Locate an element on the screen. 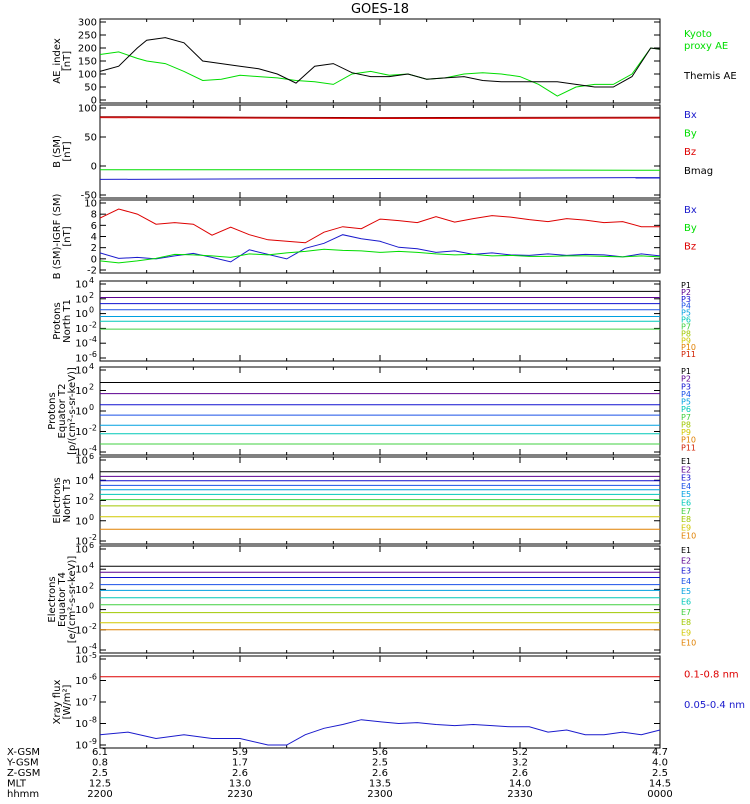 Image resolution: width=750 pixels, height=804 pixels. legend-pnorth-p5: P5 is located at coordinates (686, 313).